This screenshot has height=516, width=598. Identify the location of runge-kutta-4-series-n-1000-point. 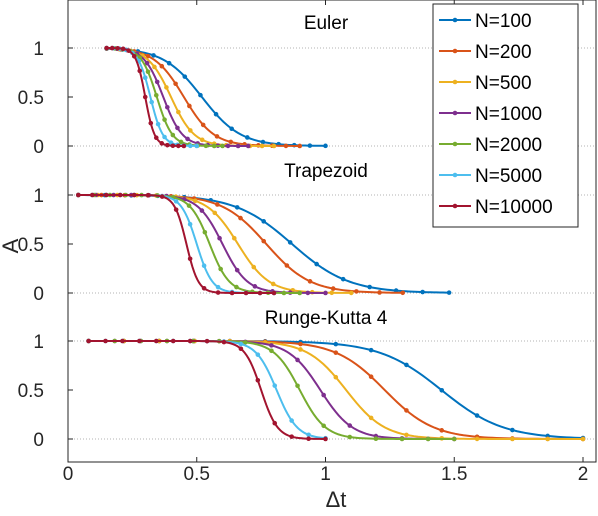
(350, 425).